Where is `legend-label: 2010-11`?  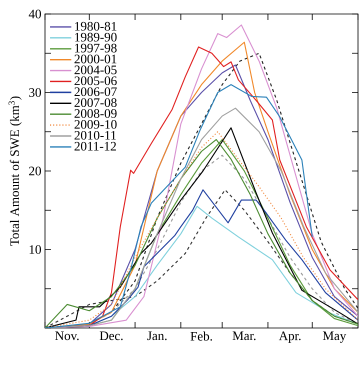
legend-label: 2010-11 is located at coordinates (95, 135).